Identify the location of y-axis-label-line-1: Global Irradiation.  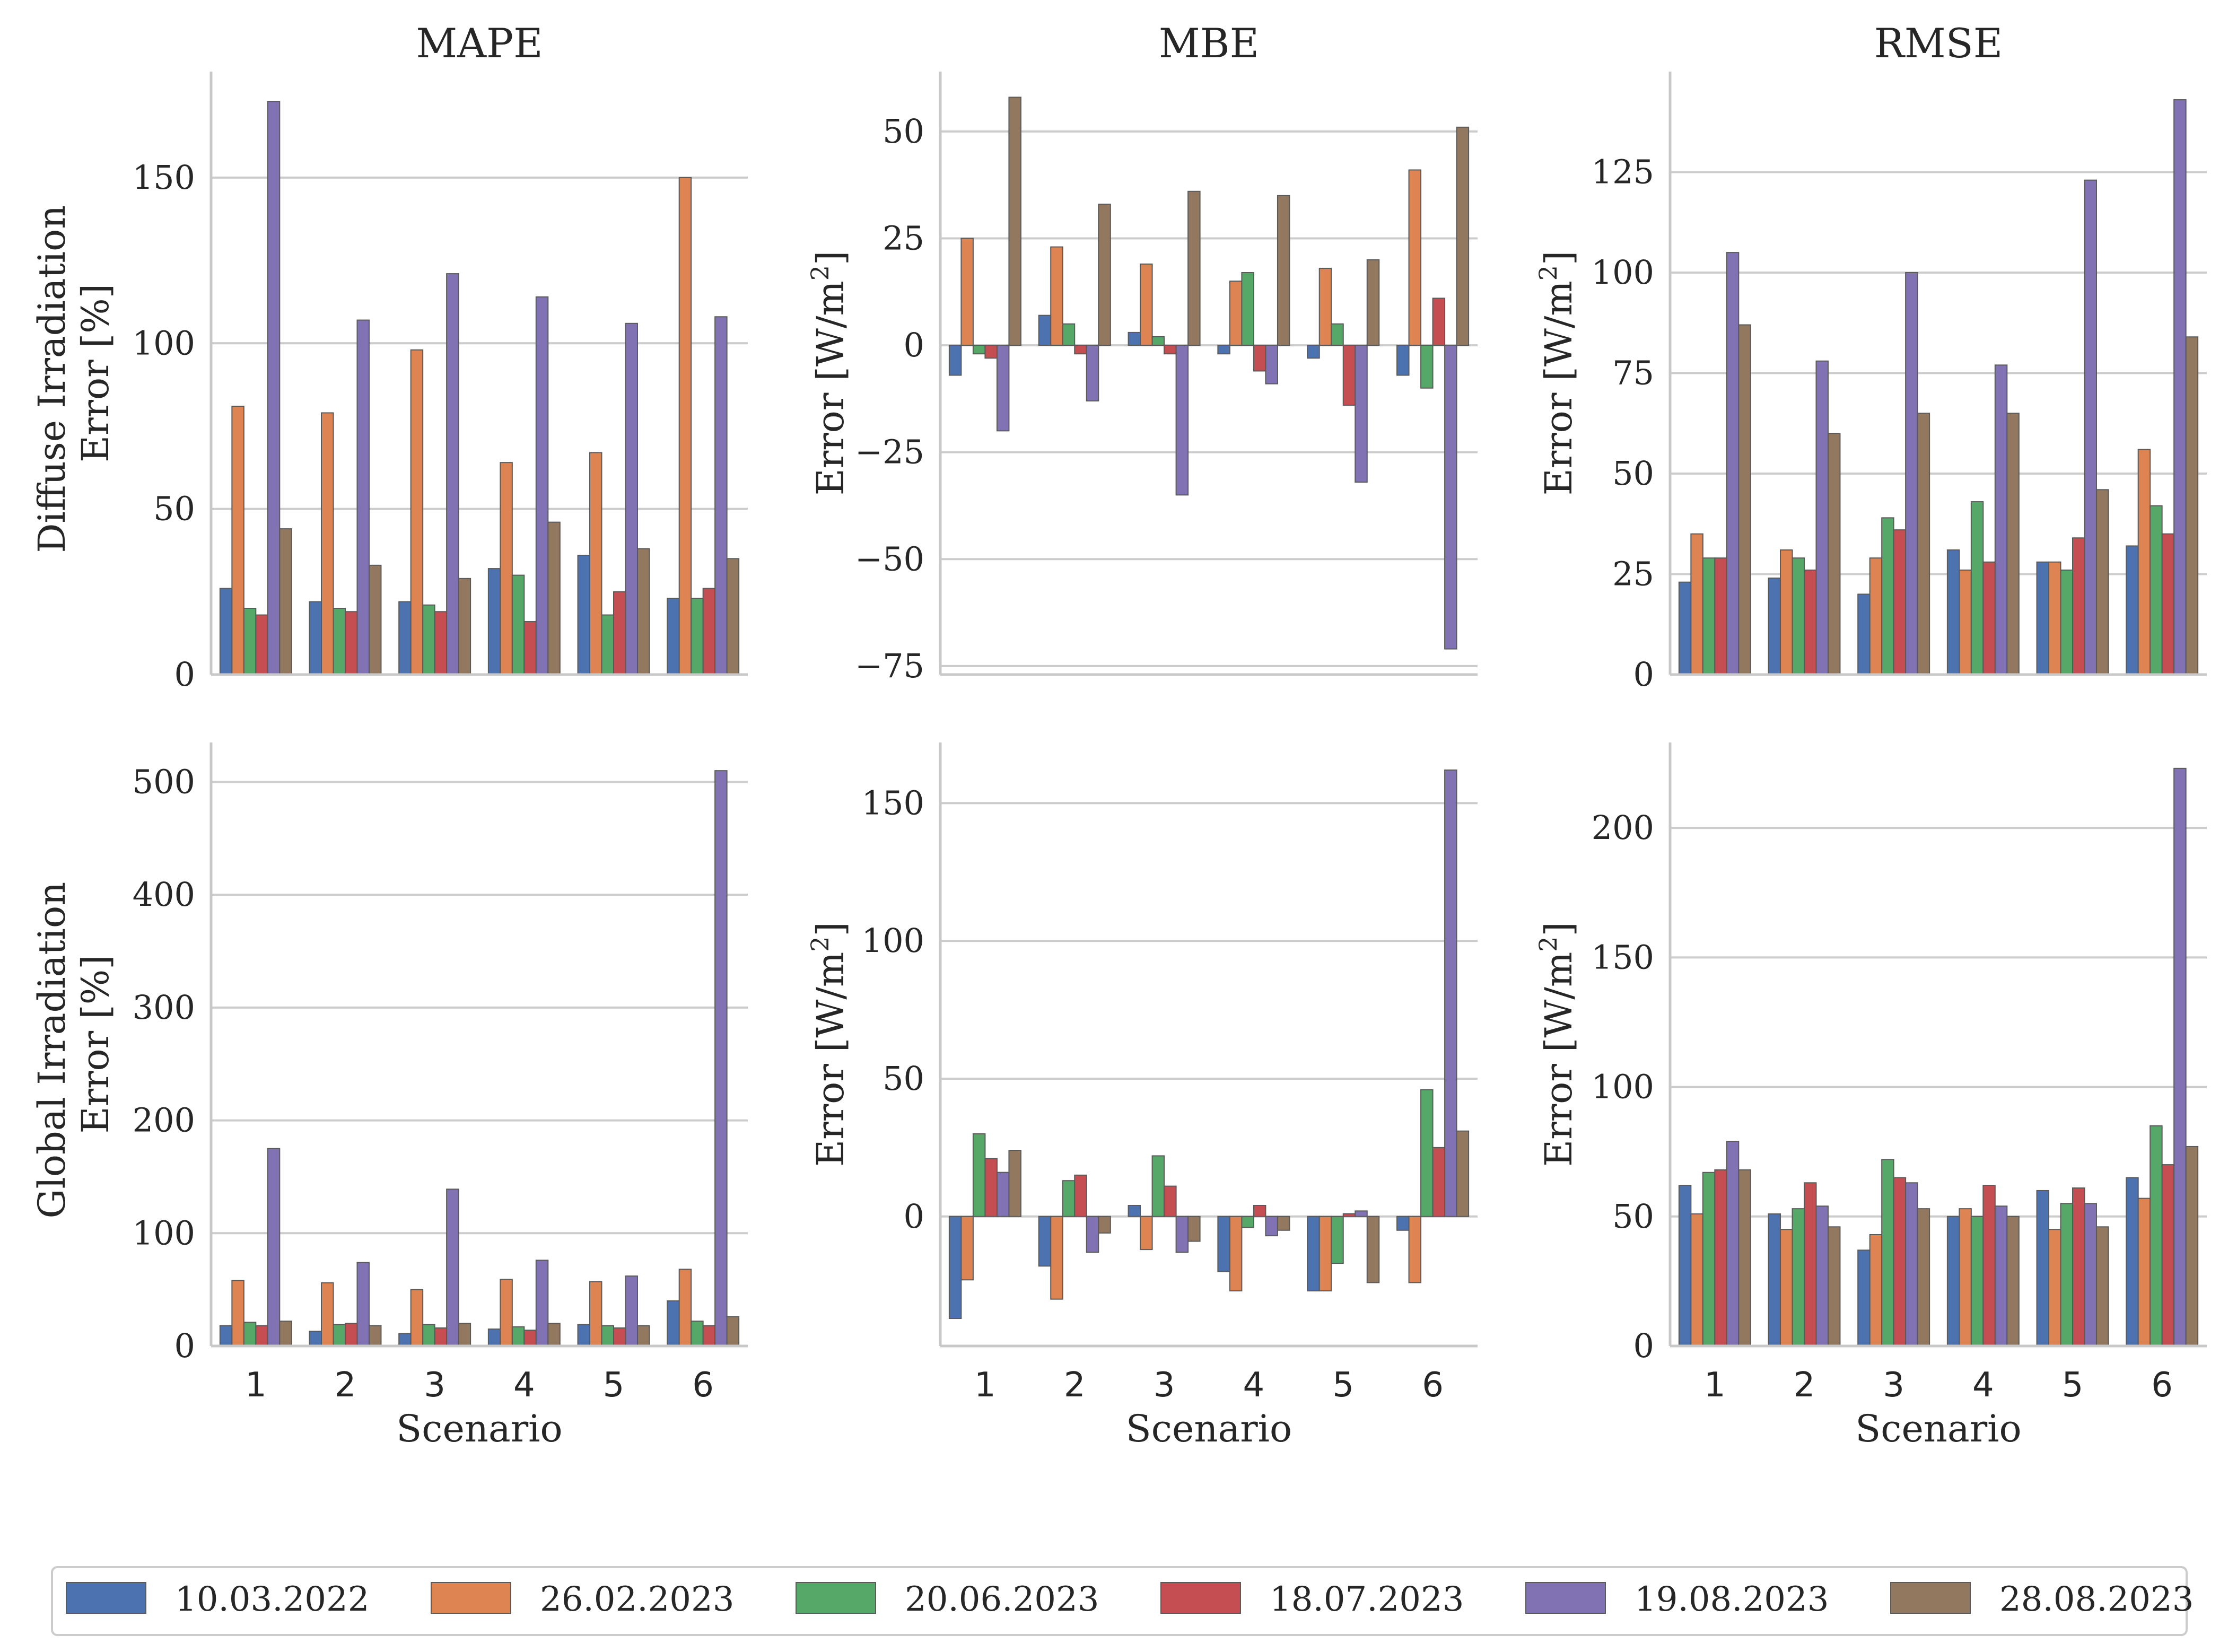
(52, 1050).